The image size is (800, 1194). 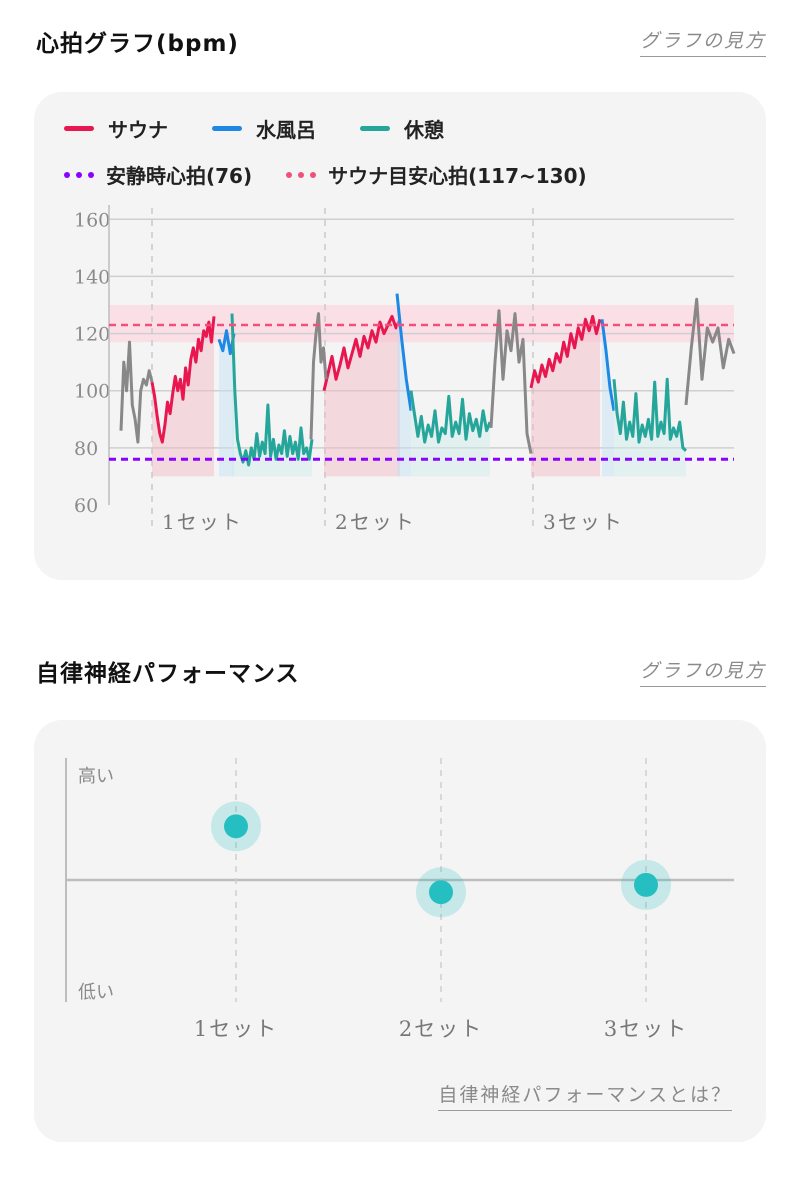 I want to click on autonomic-howto-link: グラフの見方, so click(x=702, y=671).